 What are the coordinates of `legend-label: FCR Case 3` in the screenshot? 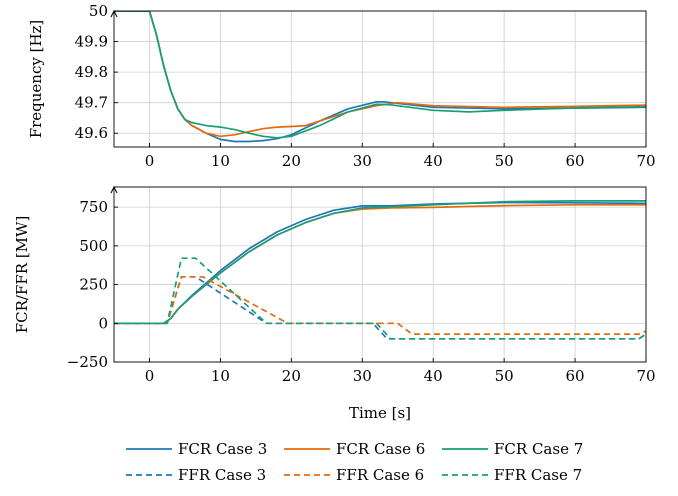 It's located at (222, 449).